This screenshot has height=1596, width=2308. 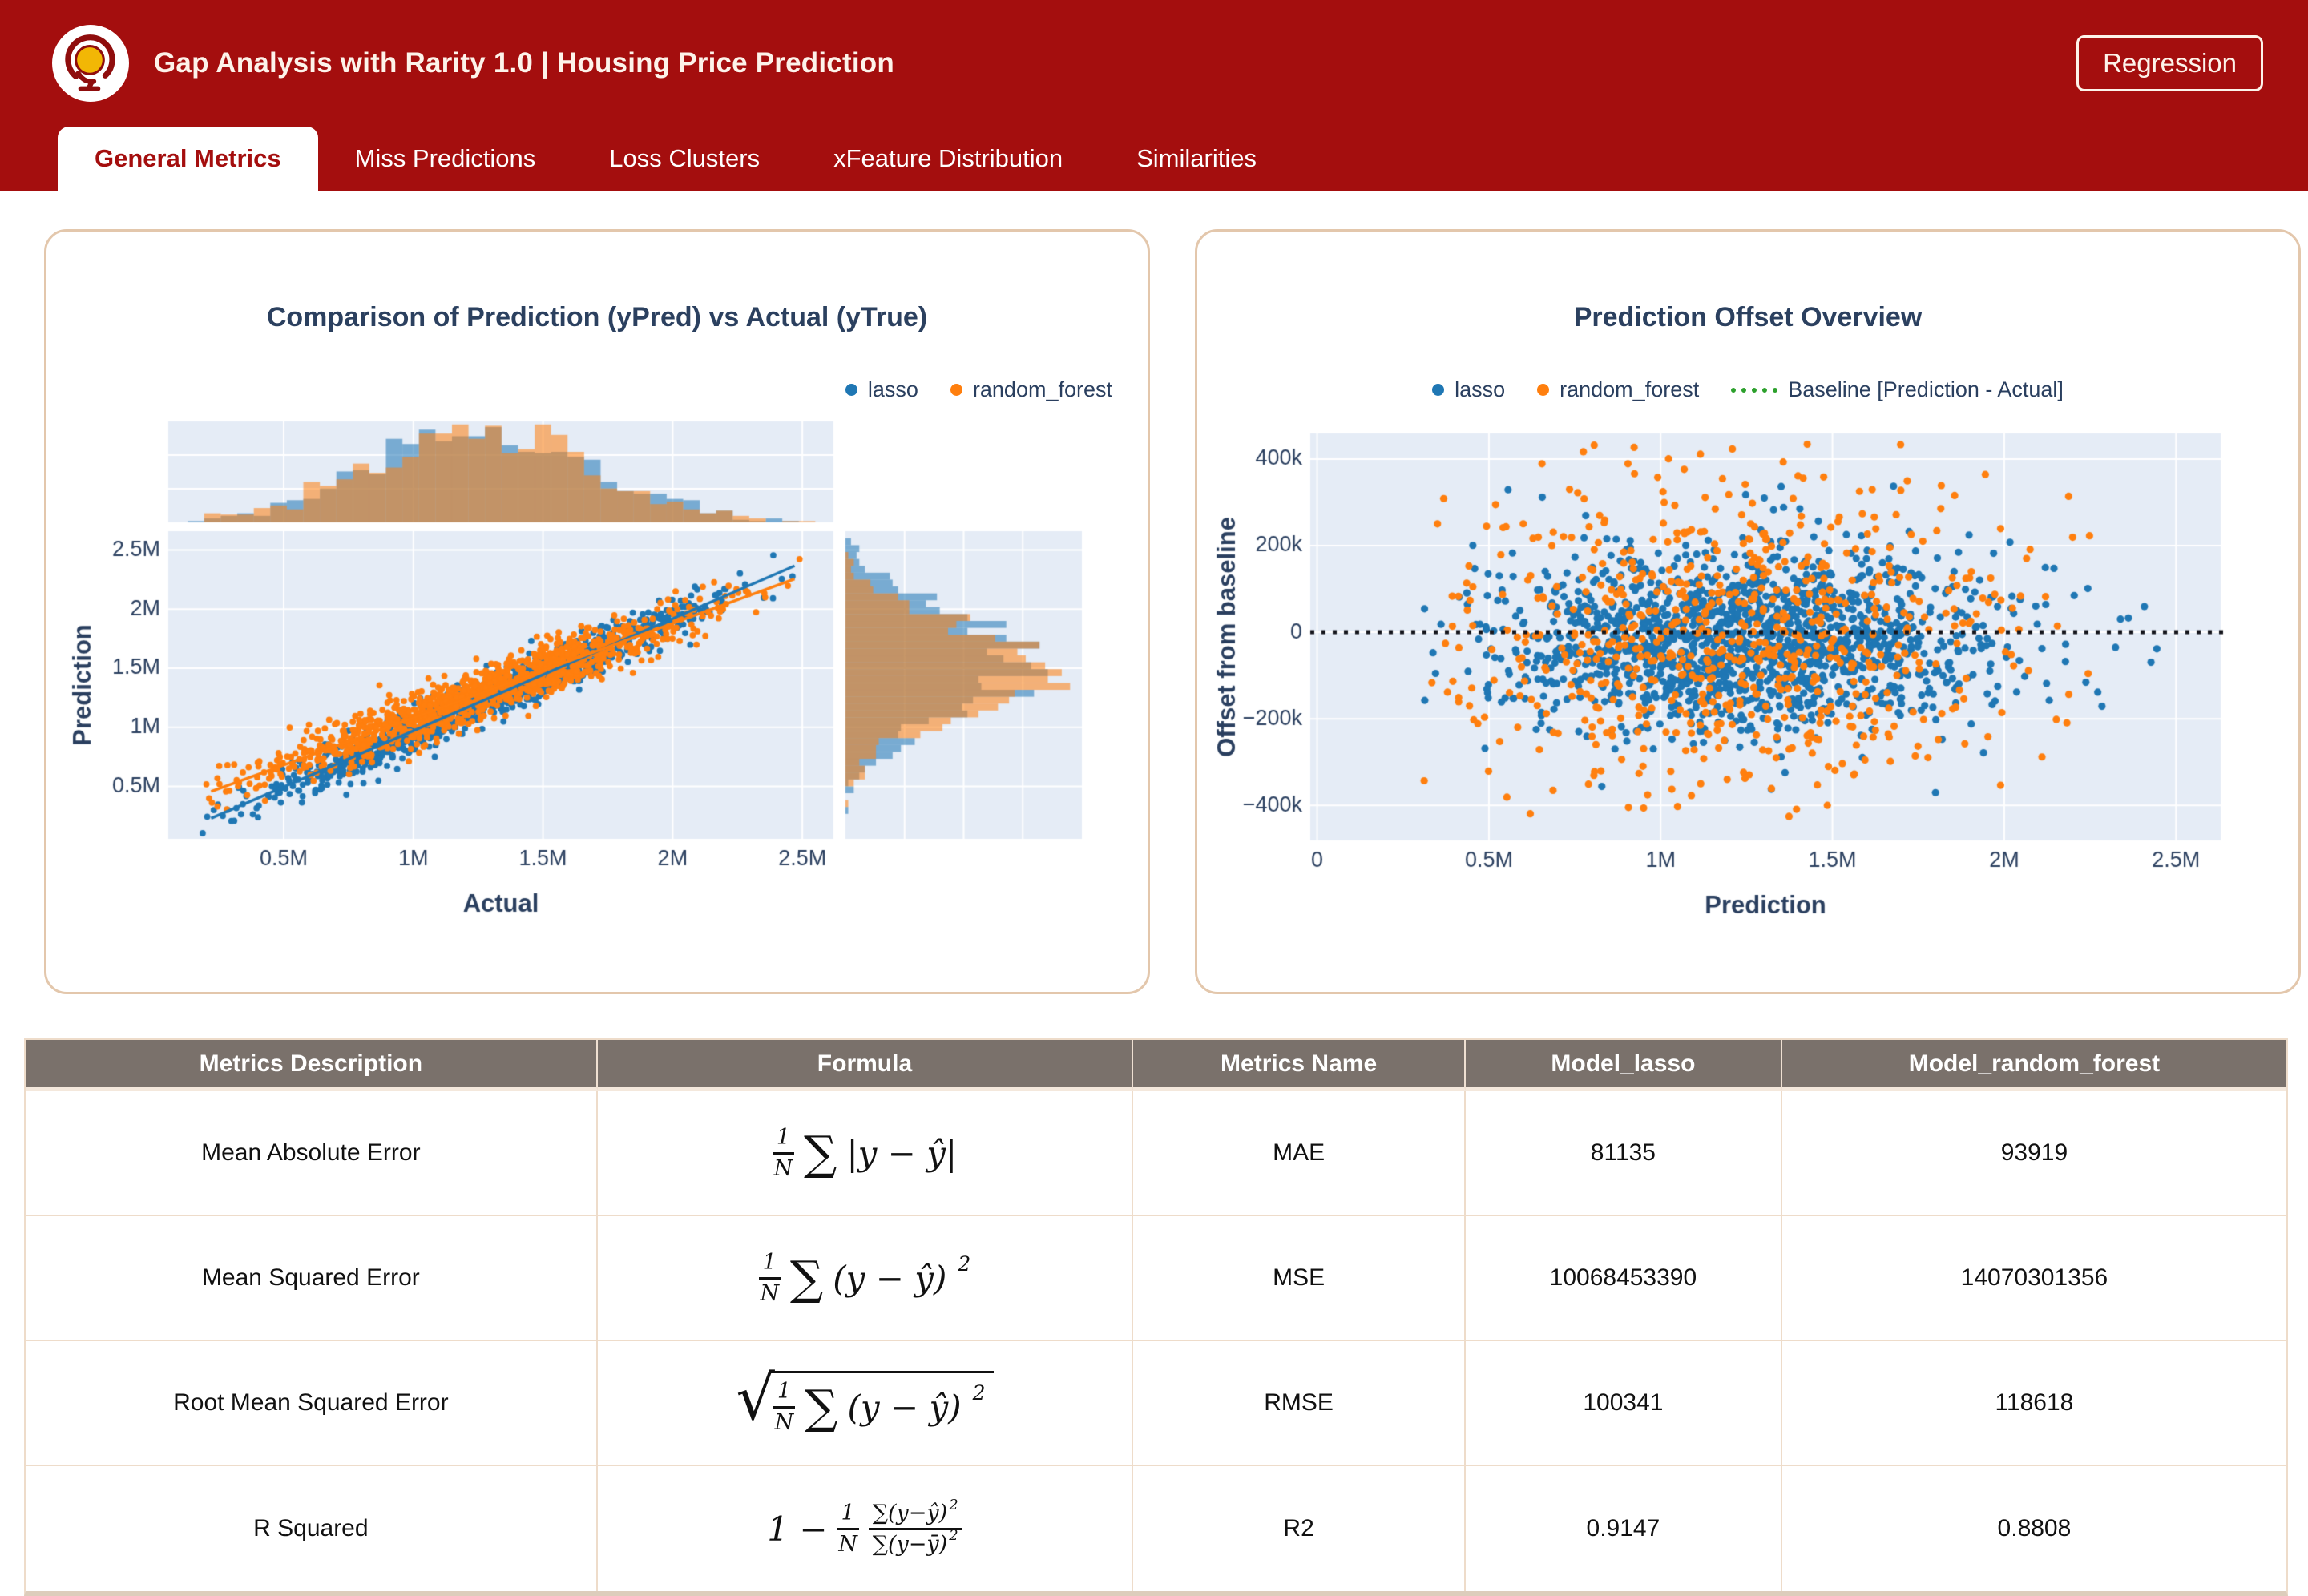 I want to click on cell-description: Root Mean Squared Error, so click(x=312, y=1403).